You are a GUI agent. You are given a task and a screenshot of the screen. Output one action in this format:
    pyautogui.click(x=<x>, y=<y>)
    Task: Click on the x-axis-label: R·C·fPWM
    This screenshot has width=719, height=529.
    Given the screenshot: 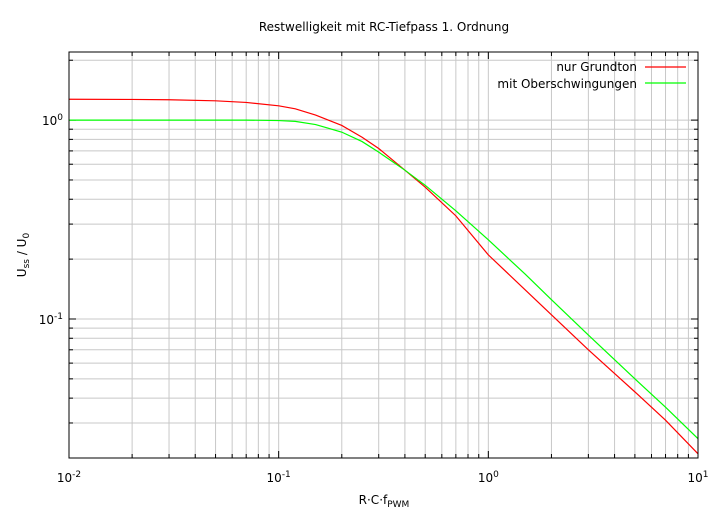 What is the action you would take?
    pyautogui.click(x=384, y=501)
    